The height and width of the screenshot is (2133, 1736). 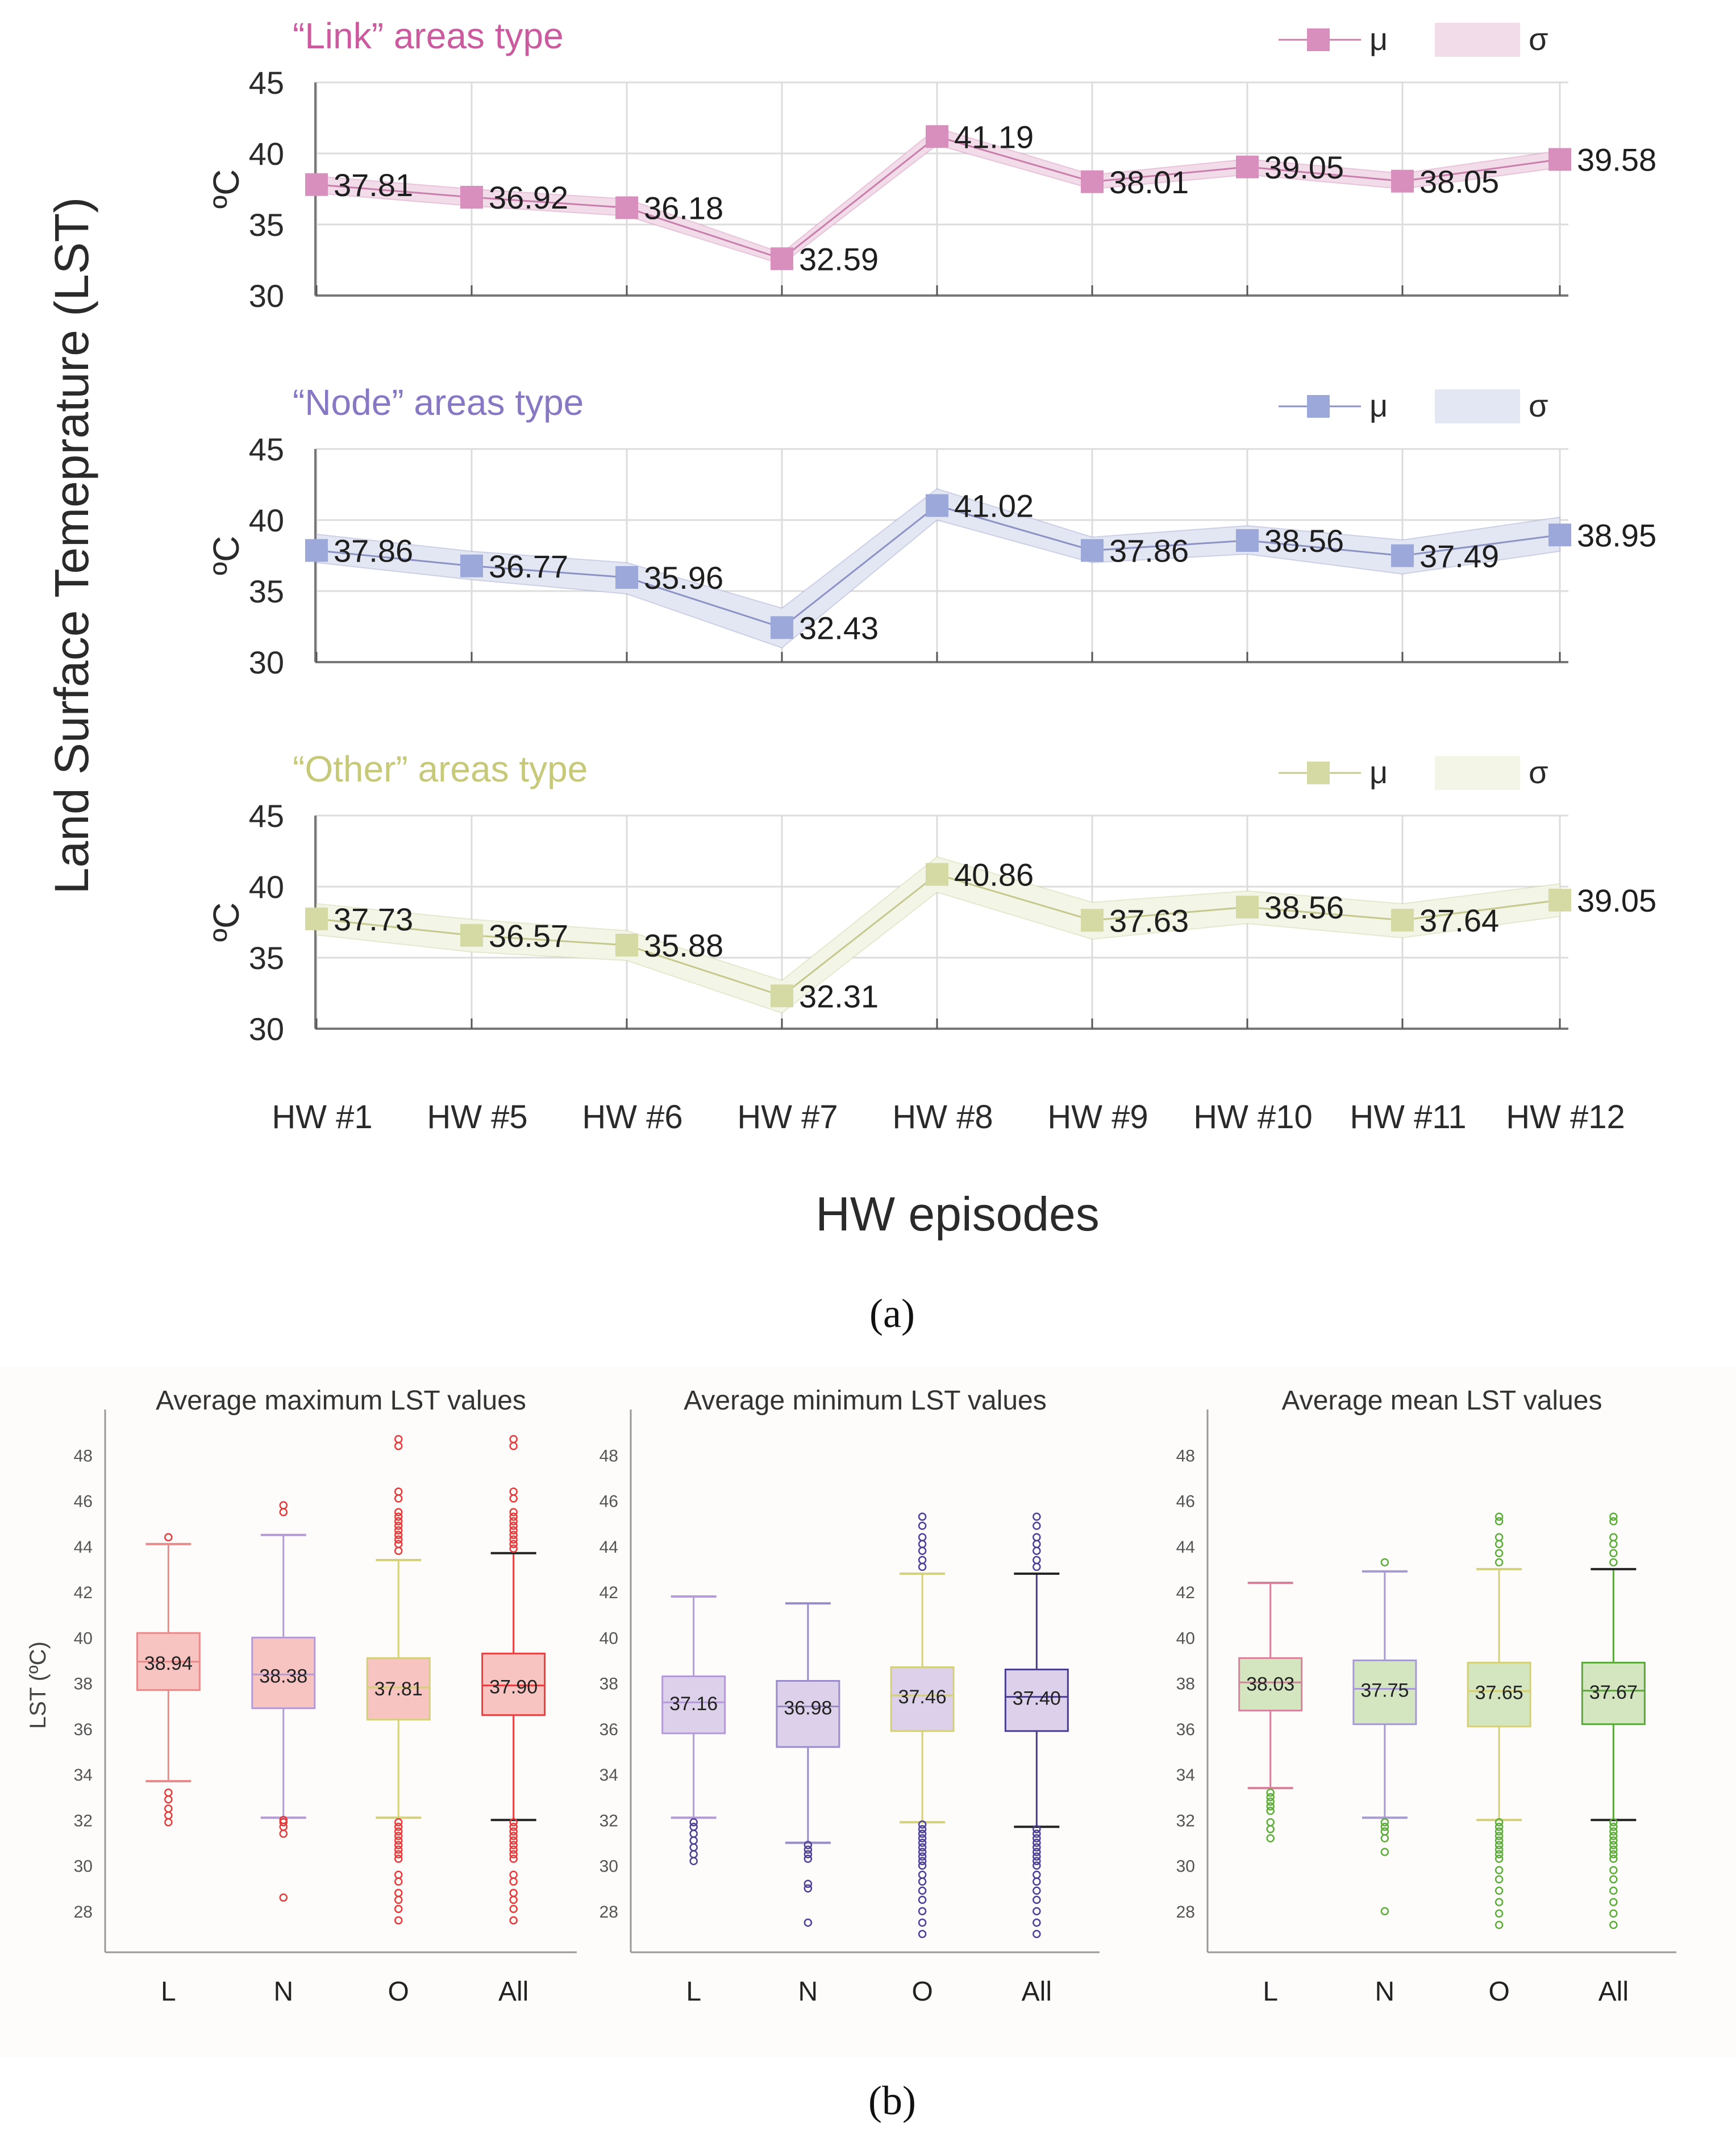 What do you see at coordinates (322, 1117) in the screenshot?
I see `x-tick-label: HW #1` at bounding box center [322, 1117].